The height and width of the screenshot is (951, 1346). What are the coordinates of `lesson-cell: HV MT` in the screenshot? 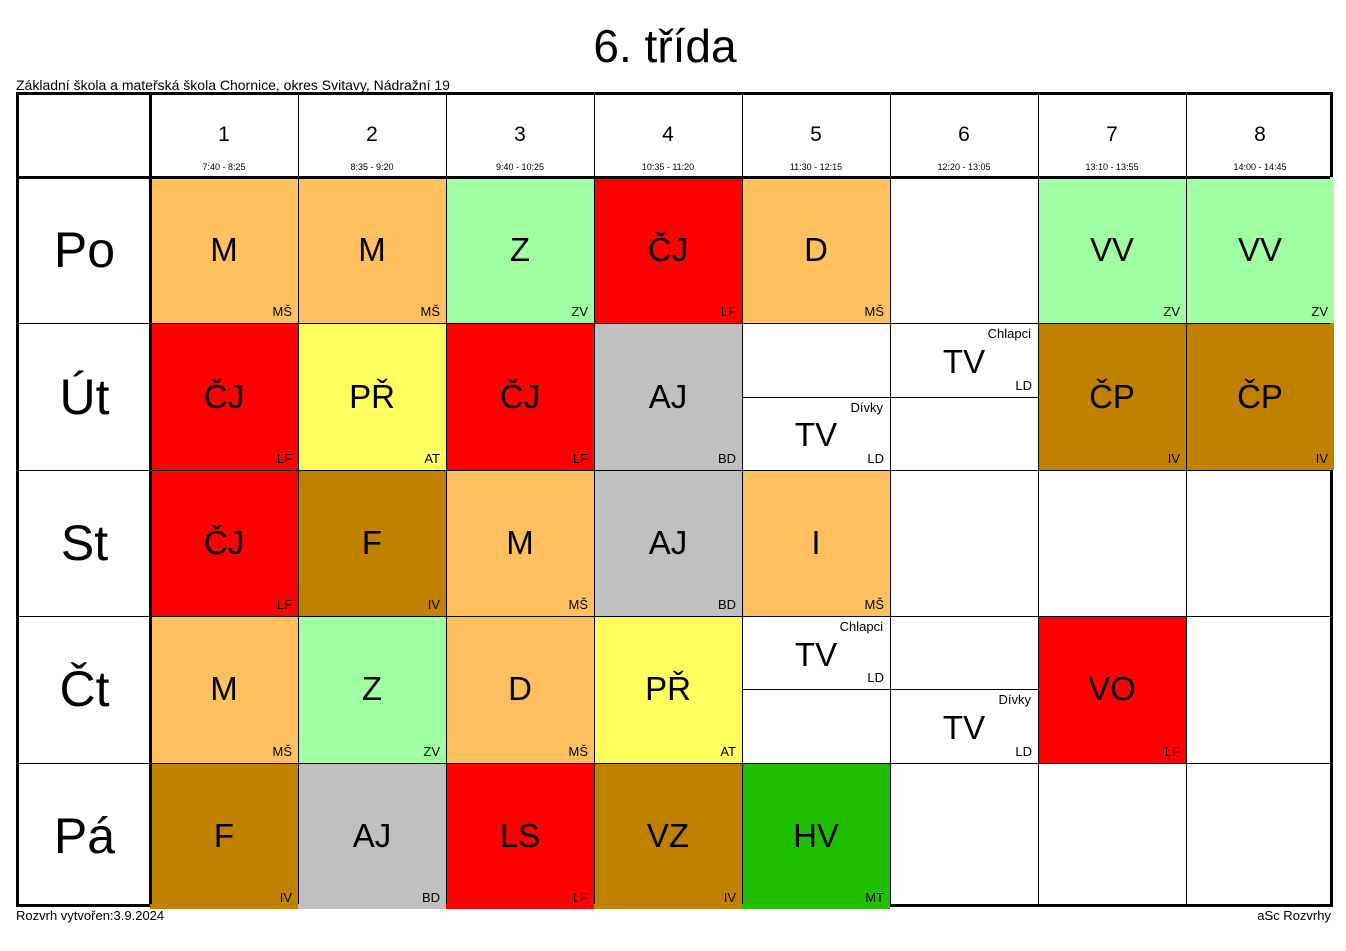 It's located at (816, 835).